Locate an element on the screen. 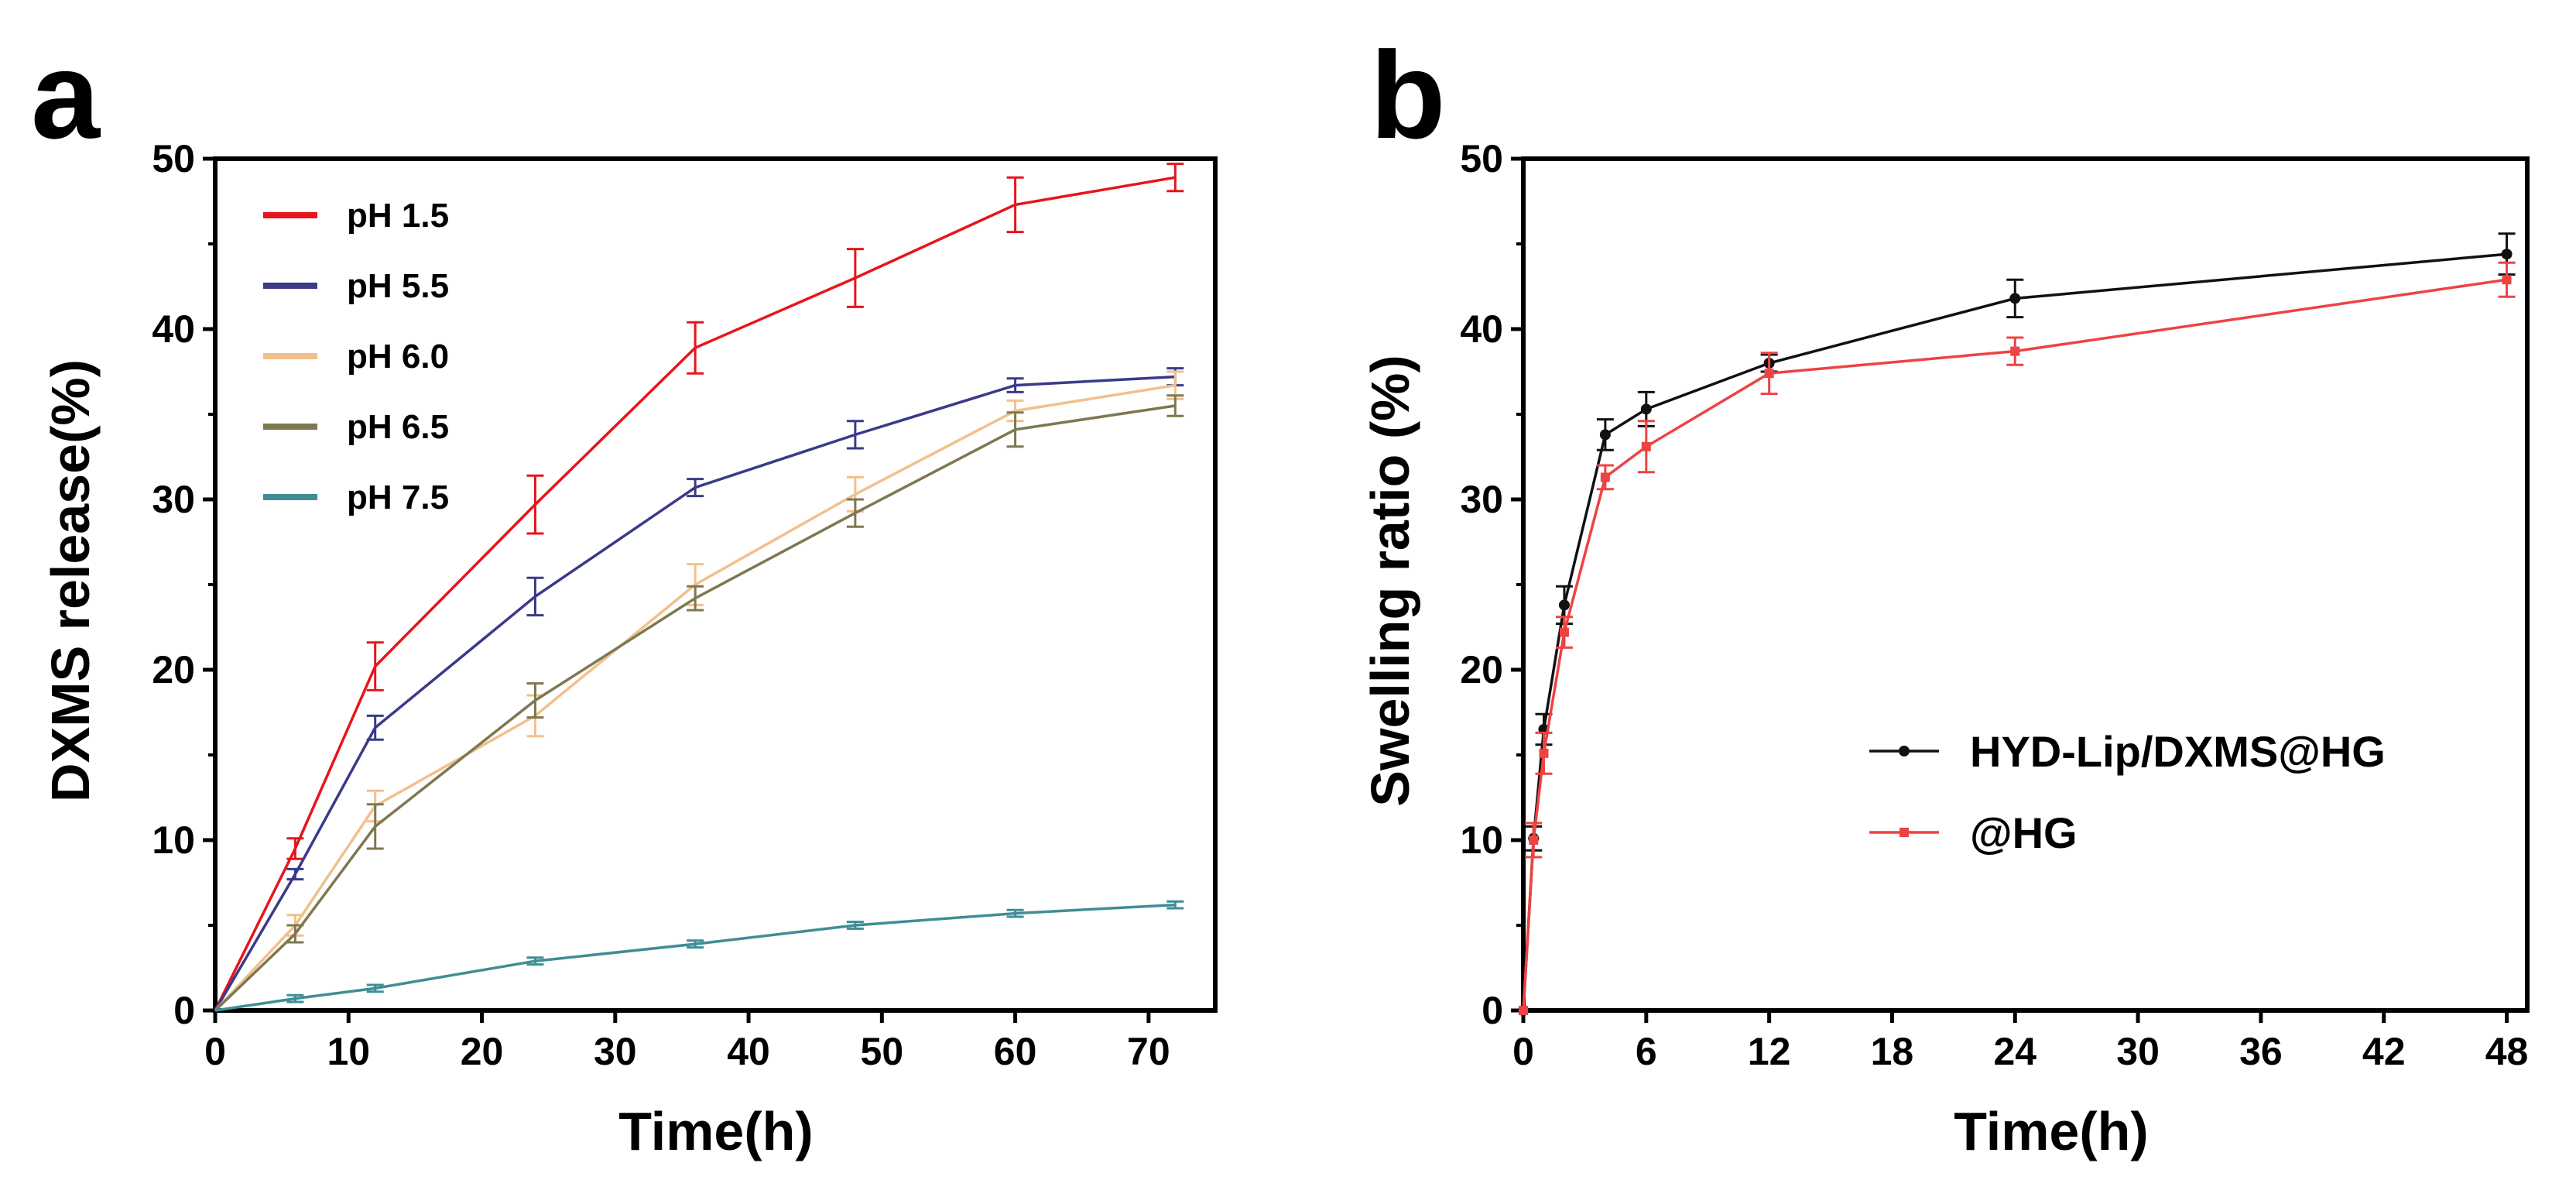 The height and width of the screenshot is (1187, 2576). chart-b-xtick-label: 42 is located at coordinates (2384, 1051).